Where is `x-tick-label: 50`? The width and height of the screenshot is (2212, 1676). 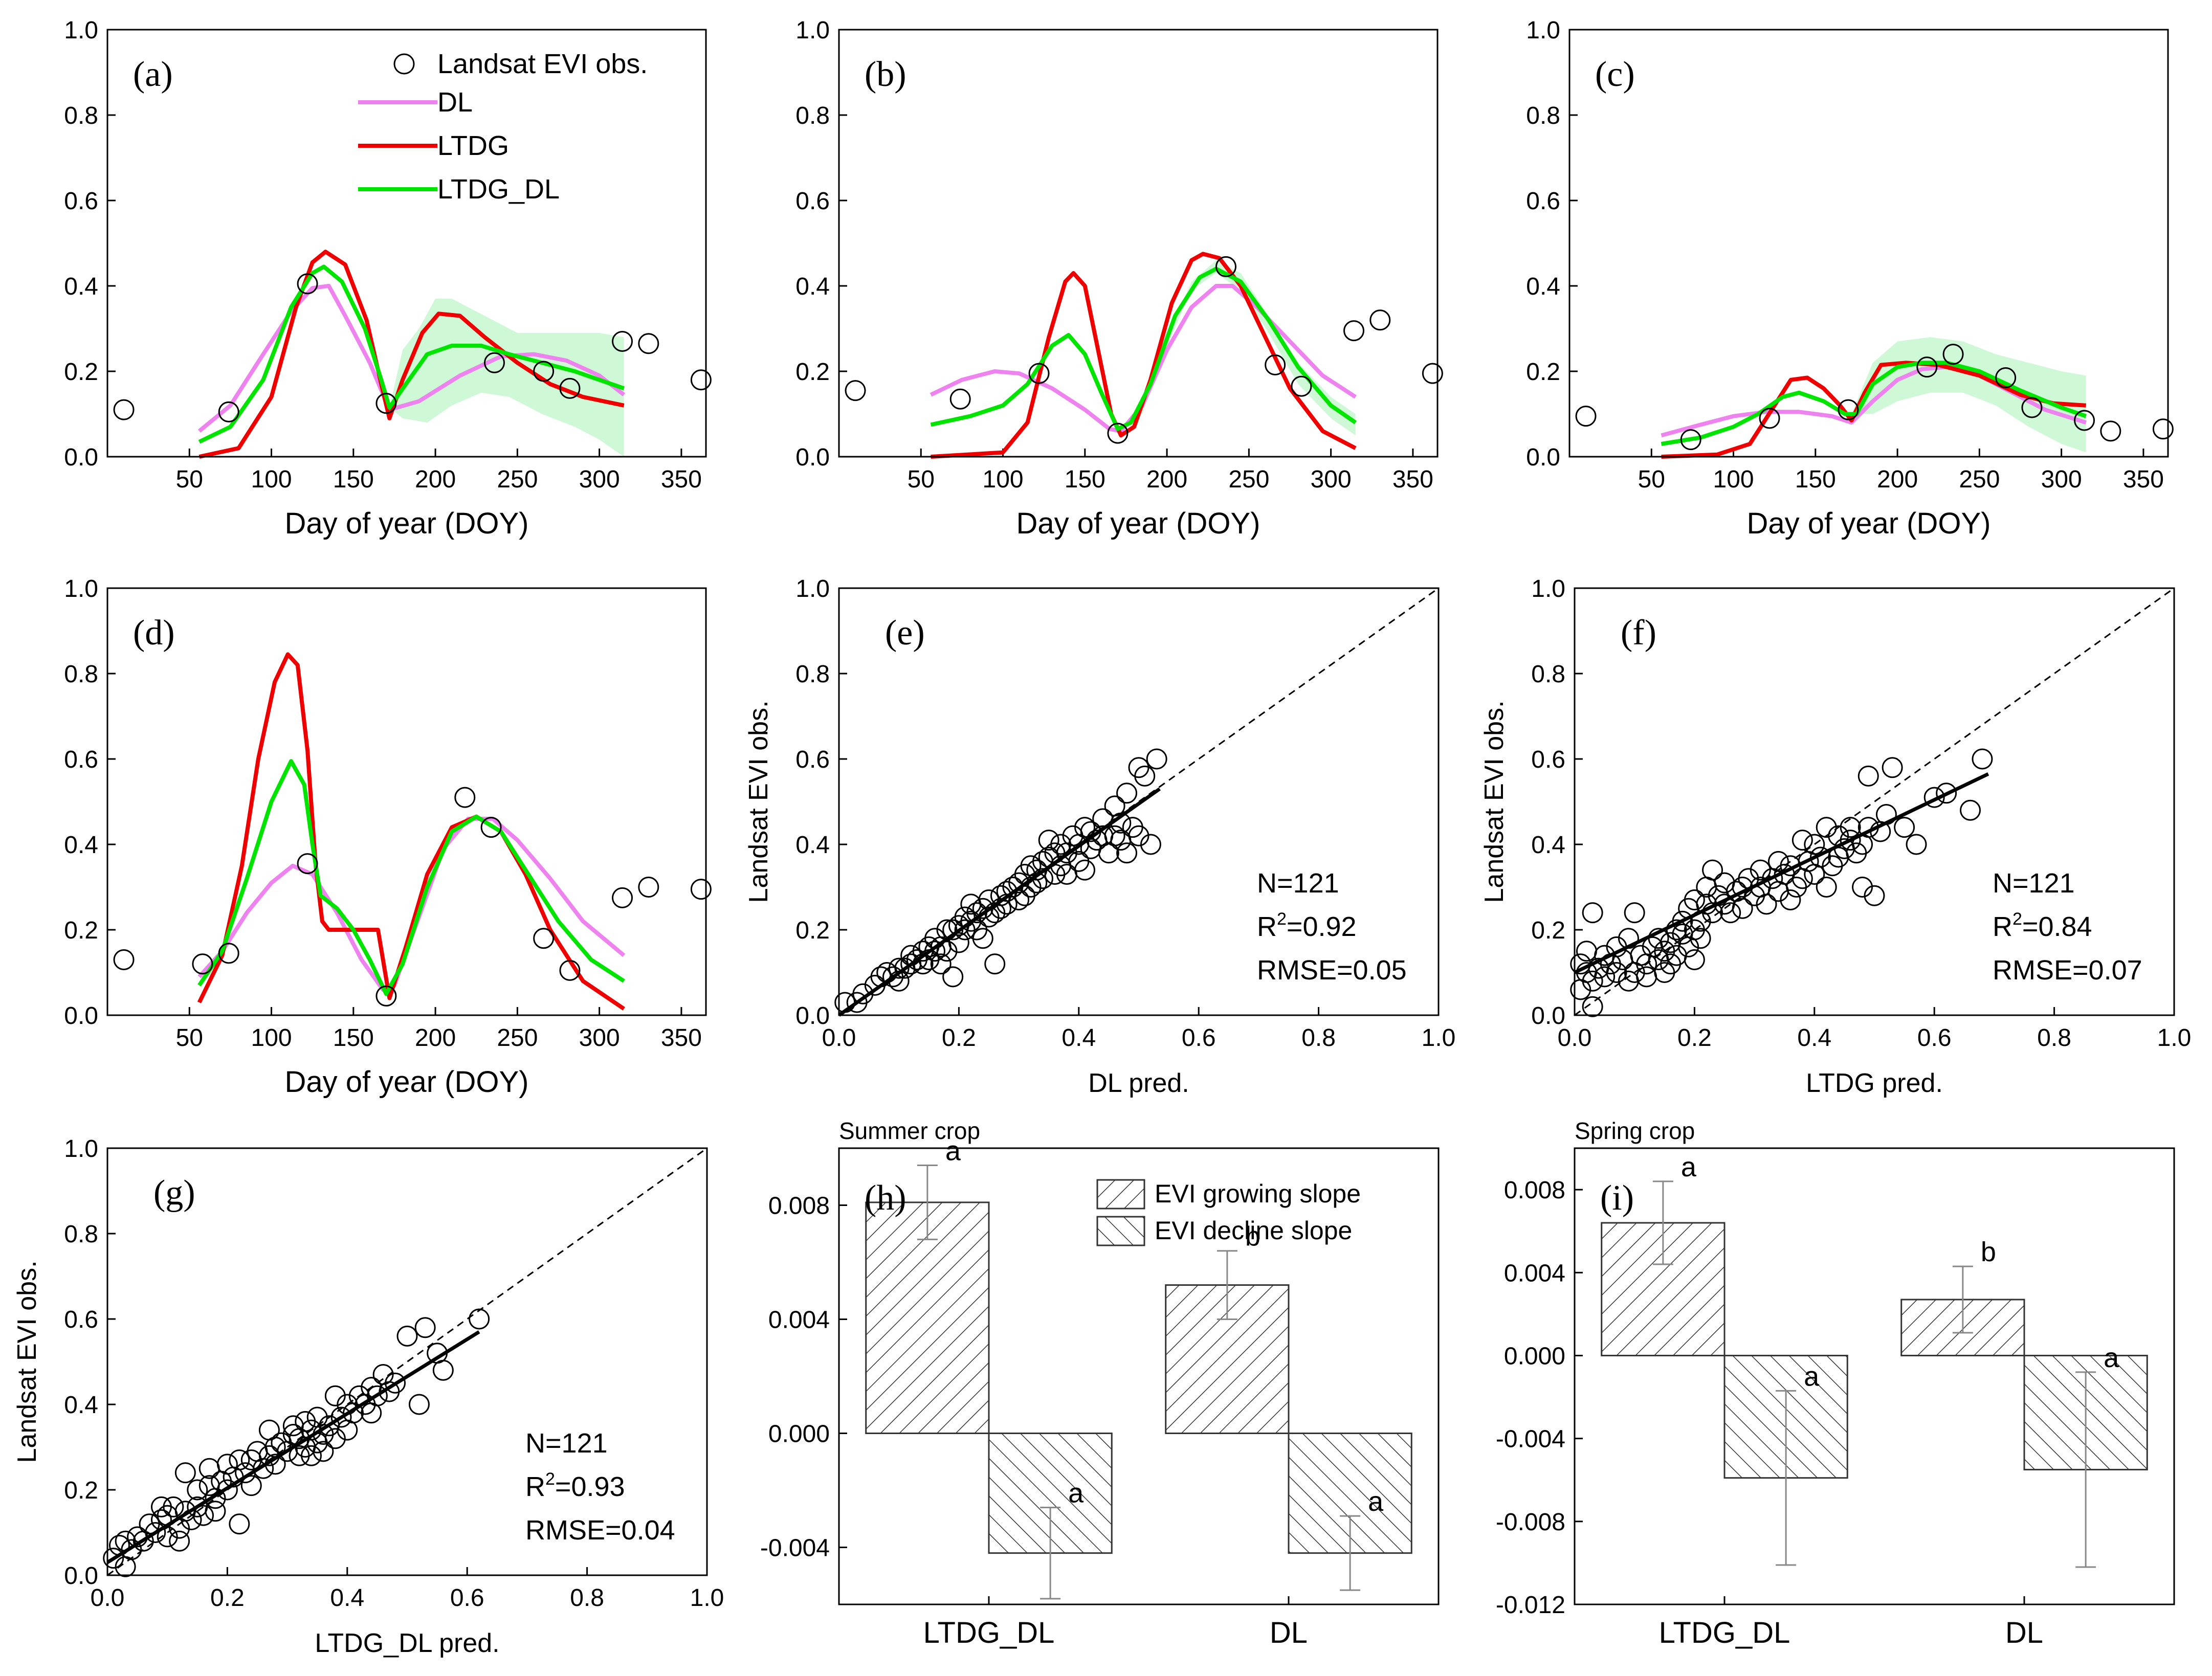 x-tick-label: 50 is located at coordinates (189, 1038).